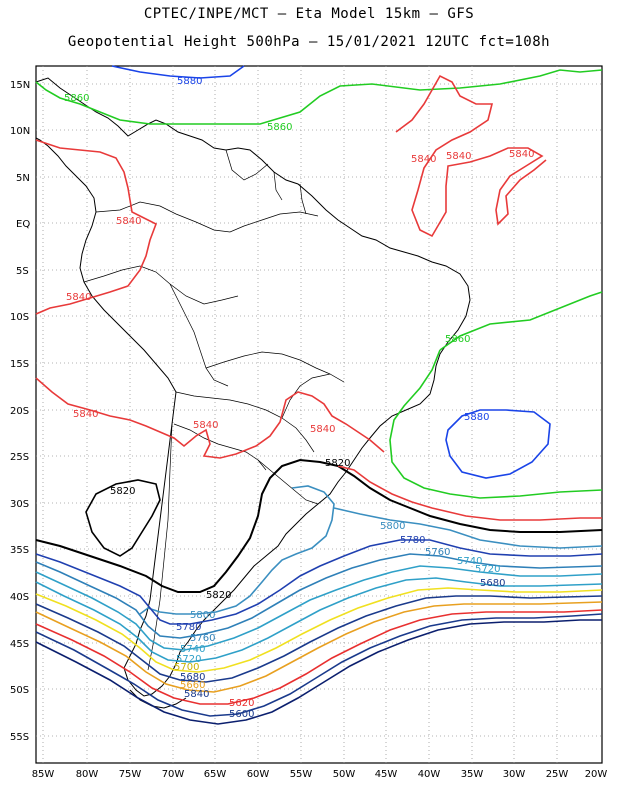  I want to click on lat-label: 55S, so click(19, 737).